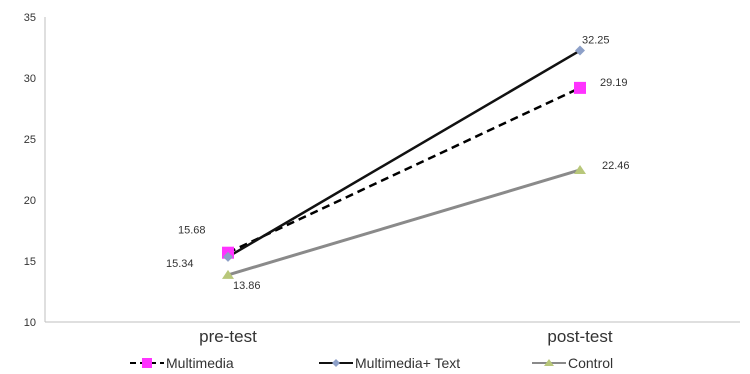  Describe the element at coordinates (30, 18) in the screenshot. I see `y-tick-label: 35` at that location.